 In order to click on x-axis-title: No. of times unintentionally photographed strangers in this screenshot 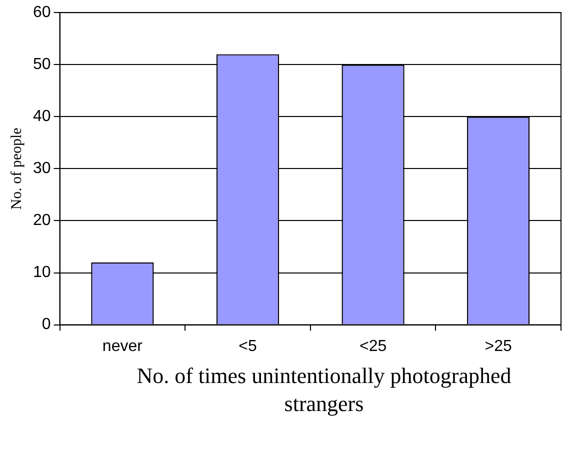, I will do `click(324, 390)`.